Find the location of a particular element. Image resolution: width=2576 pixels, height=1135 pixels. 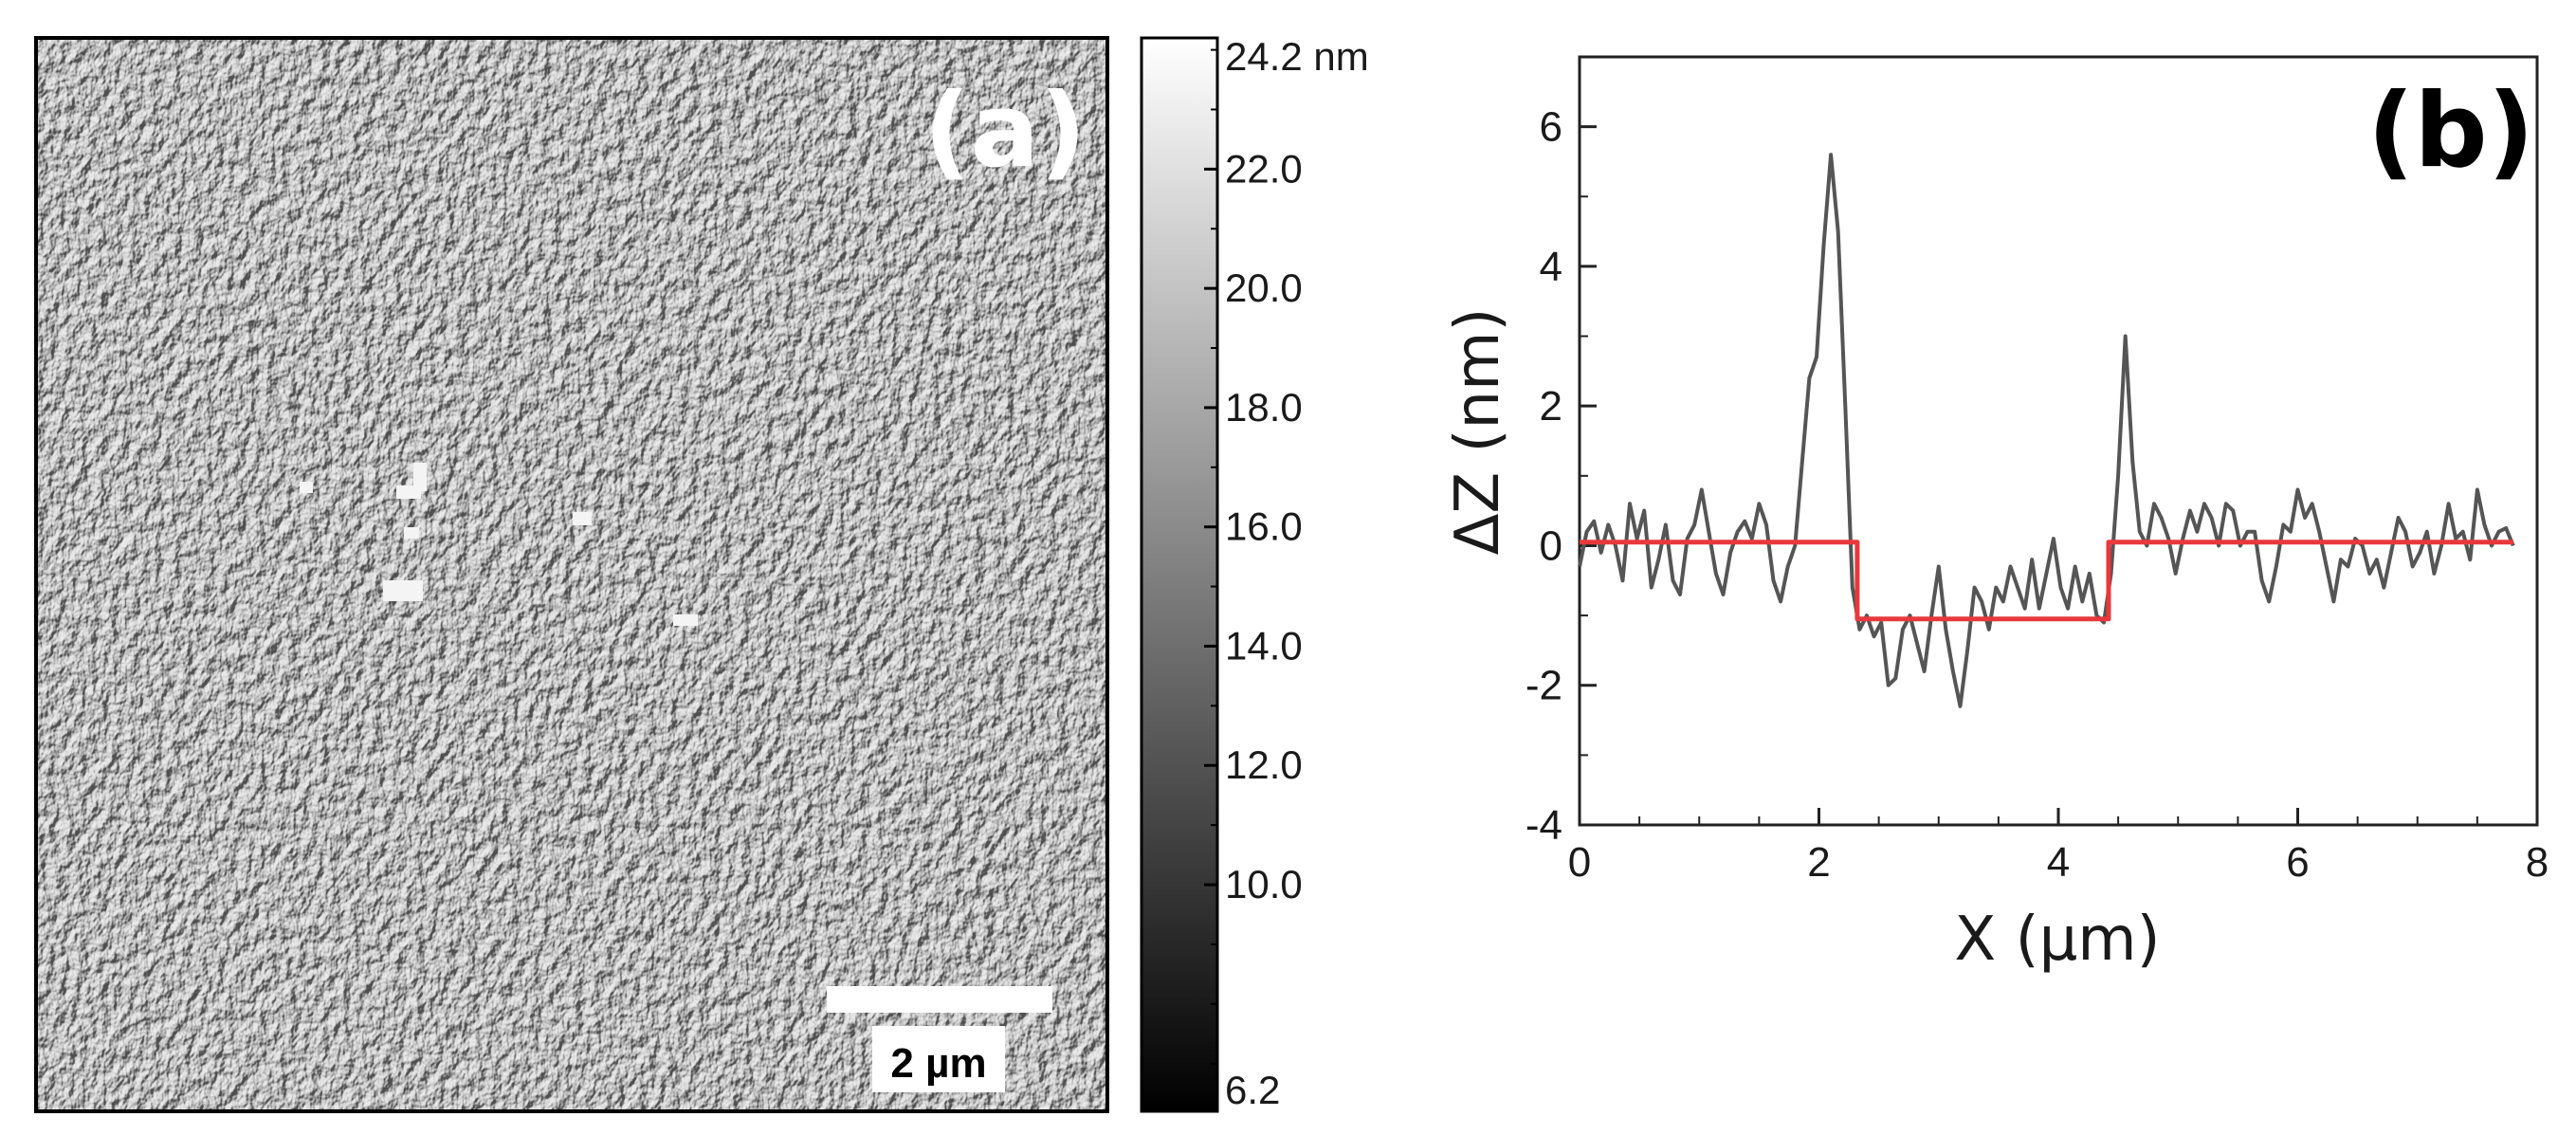

x-tick-label: 2 is located at coordinates (1818, 862).